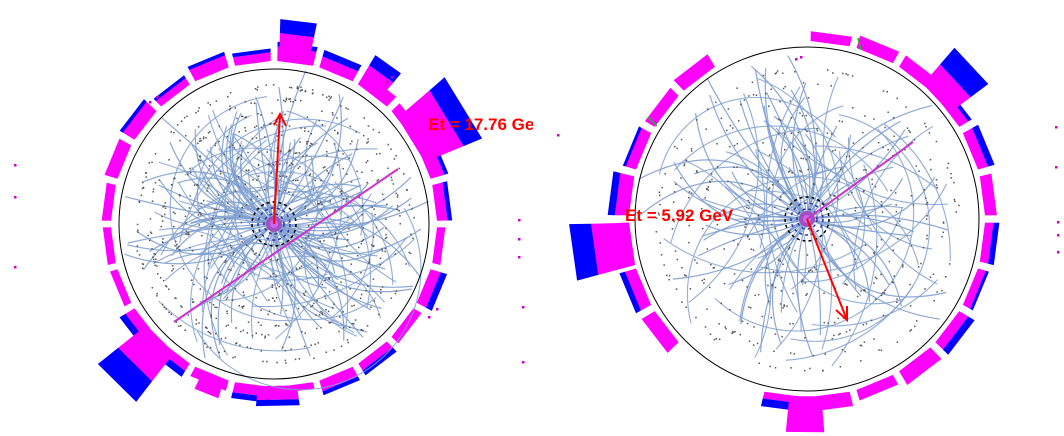  What do you see at coordinates (859, 44) in the screenshot?
I see `muon-stub-top` at bounding box center [859, 44].